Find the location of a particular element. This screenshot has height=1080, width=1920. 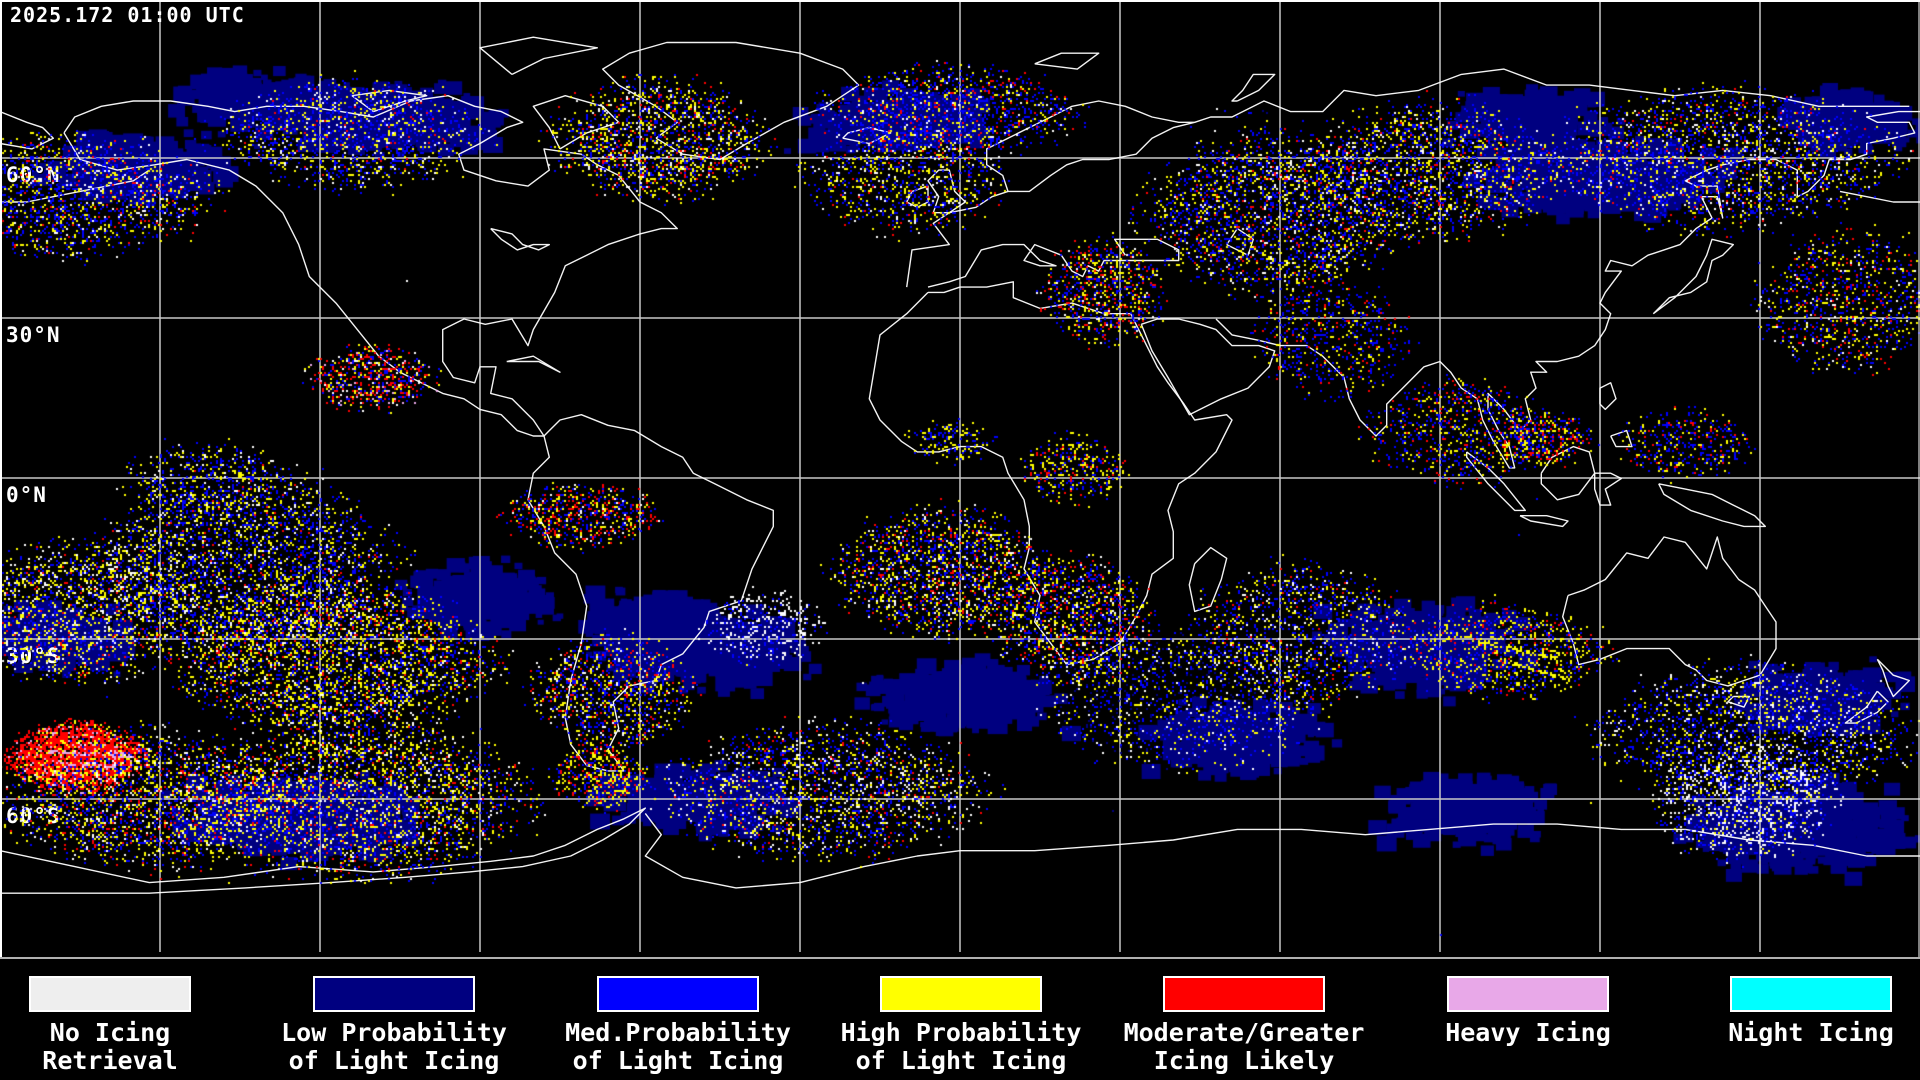

legend-label-line1: Heavy Icing is located at coordinates (1528, 1032).